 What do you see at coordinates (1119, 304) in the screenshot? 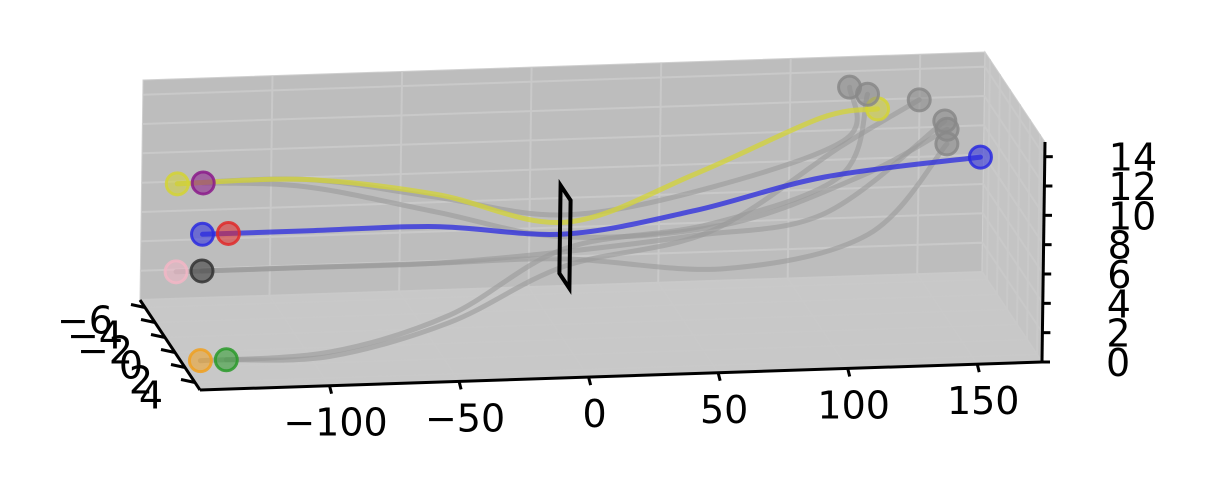
I see `z-tick-label: 4` at bounding box center [1119, 304].